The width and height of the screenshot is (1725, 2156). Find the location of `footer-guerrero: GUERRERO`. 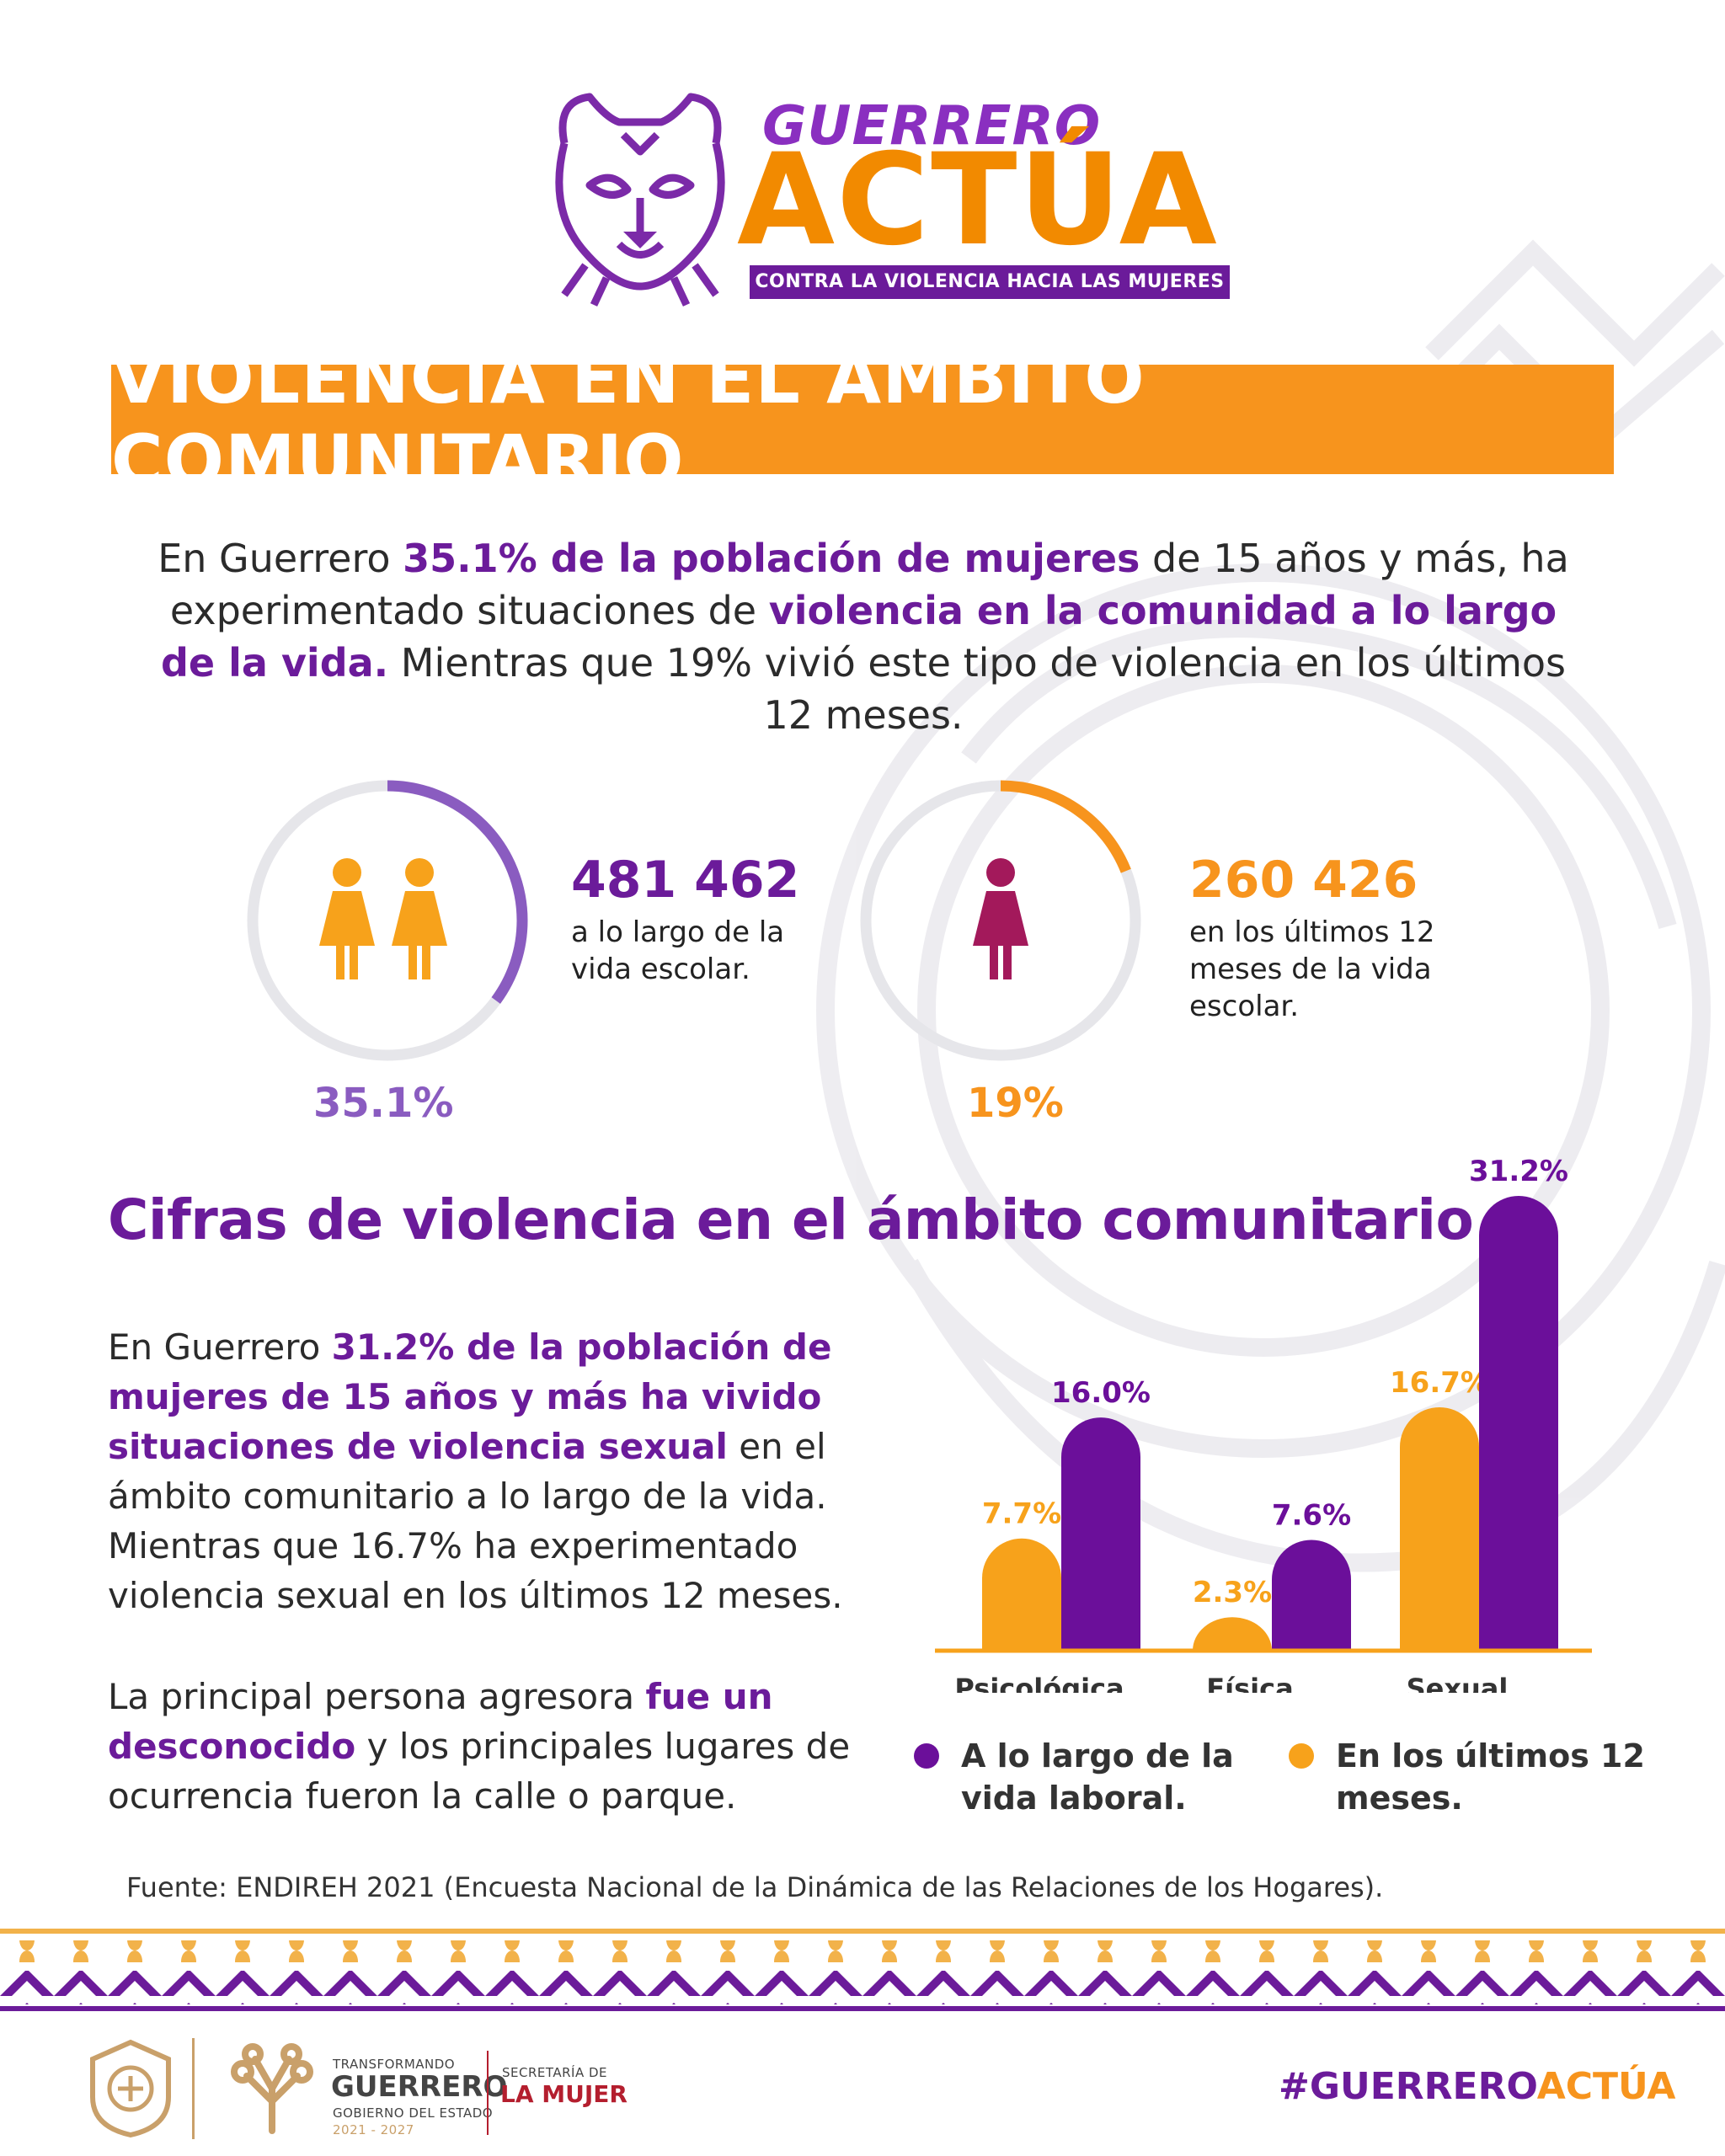

footer-guerrero: GUERRERO is located at coordinates (419, 2087).